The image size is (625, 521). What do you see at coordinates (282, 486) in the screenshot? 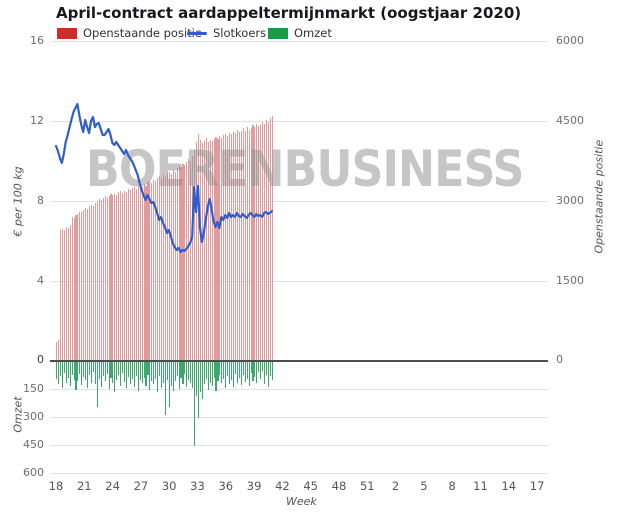
I see `x-axis-tick-week: 42` at bounding box center [282, 486].